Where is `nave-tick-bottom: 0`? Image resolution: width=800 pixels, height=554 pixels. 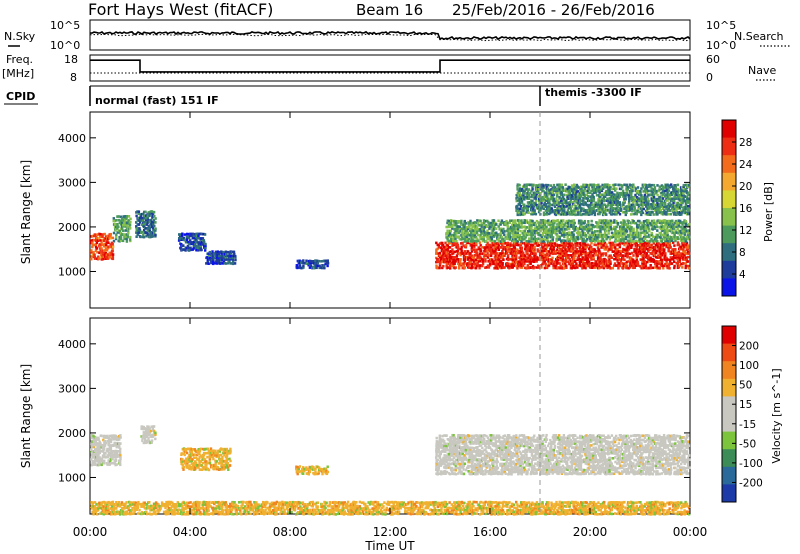 nave-tick-bottom: 0 is located at coordinates (709, 77).